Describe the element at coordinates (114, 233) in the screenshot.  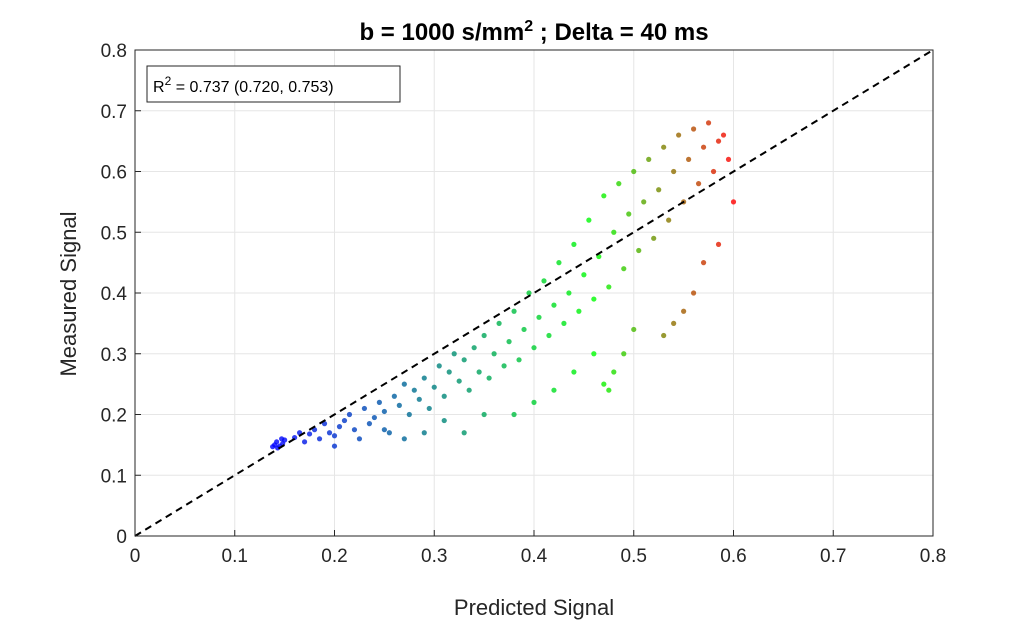
I see `y-tick-label: 0.5` at that location.